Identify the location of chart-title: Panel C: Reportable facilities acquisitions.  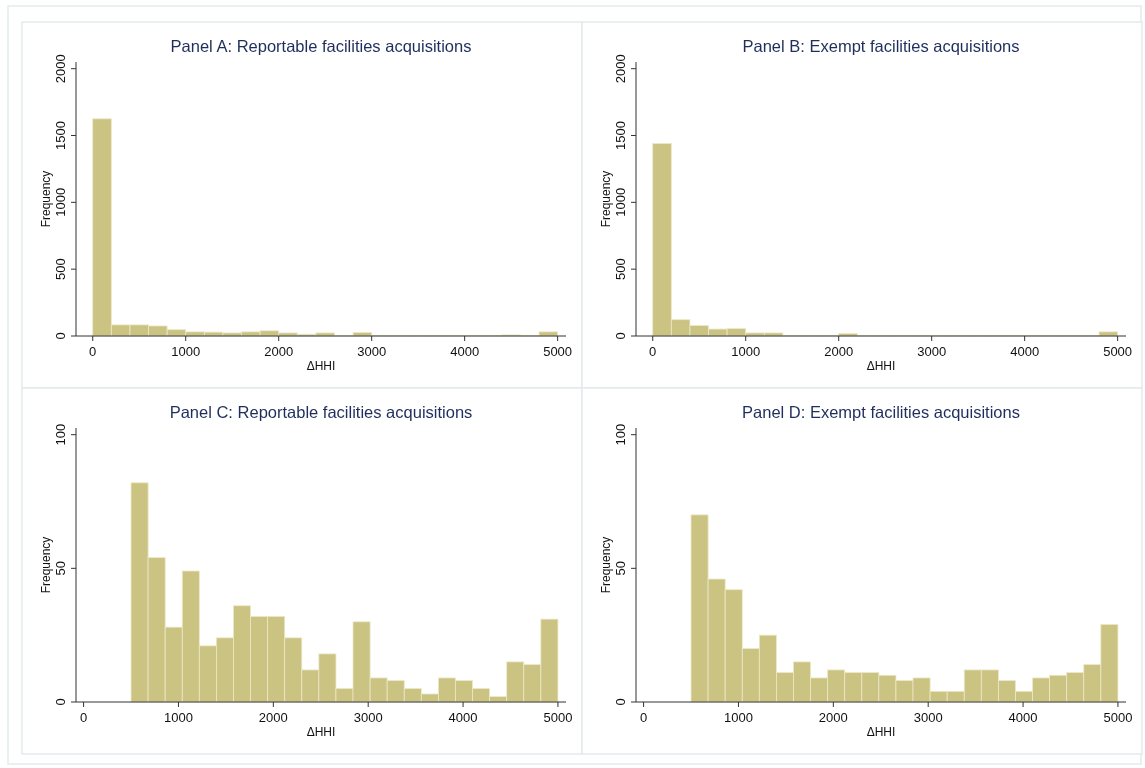
(321, 412).